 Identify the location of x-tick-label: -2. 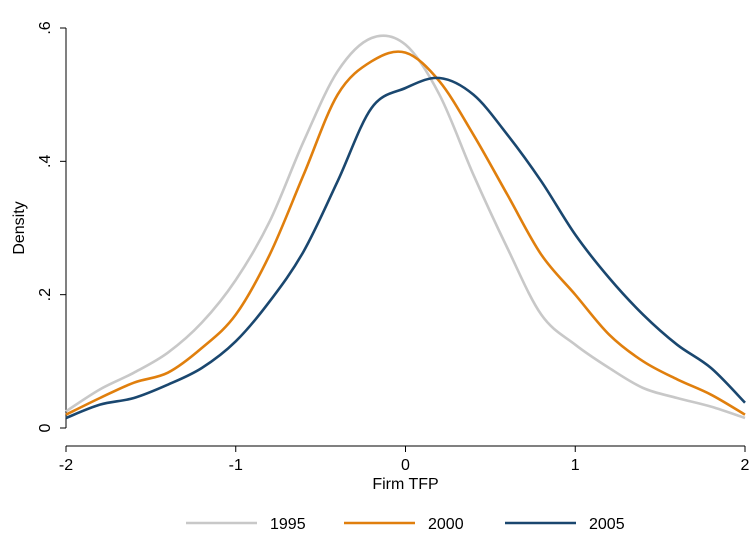
(66, 465).